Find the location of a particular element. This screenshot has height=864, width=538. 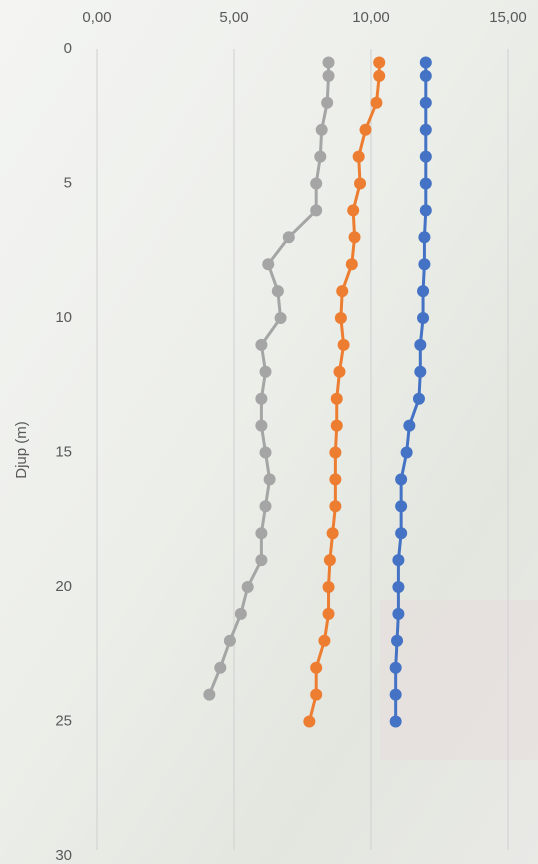

y-tick-label: 20 is located at coordinates (63, 586).